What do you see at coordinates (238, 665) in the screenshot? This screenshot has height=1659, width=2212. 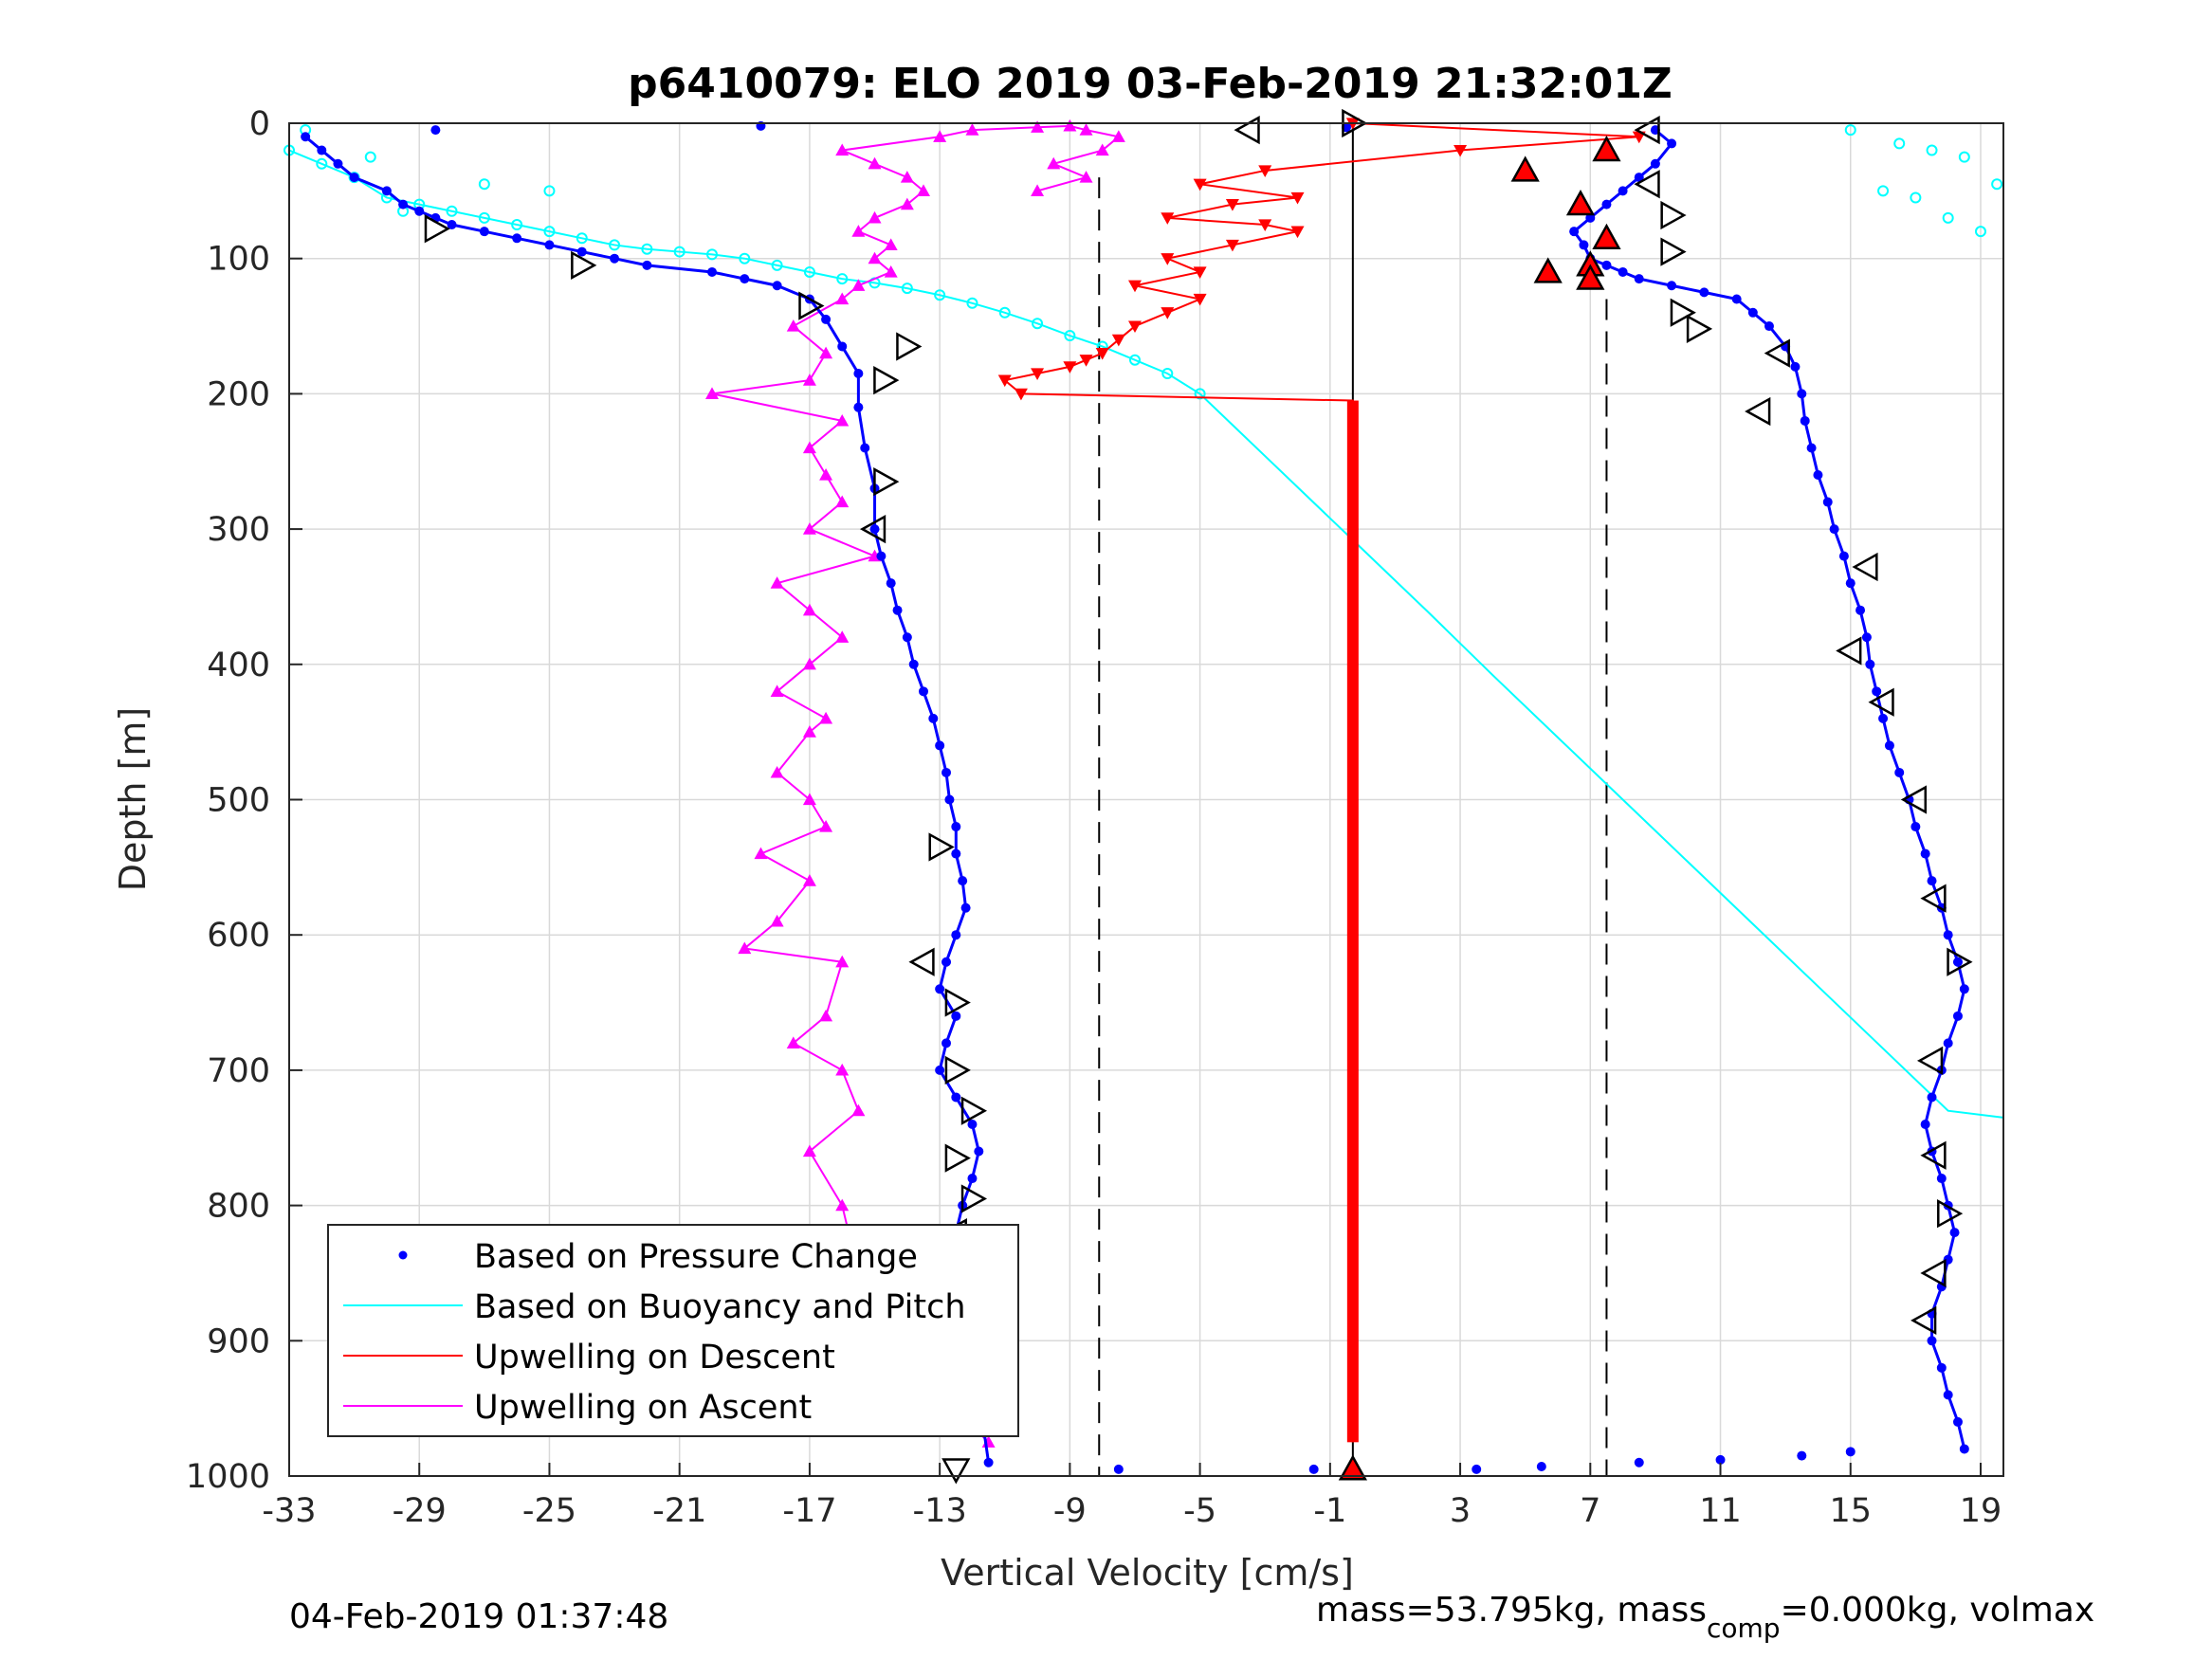 I see `y-tick-label: 400` at bounding box center [238, 665].